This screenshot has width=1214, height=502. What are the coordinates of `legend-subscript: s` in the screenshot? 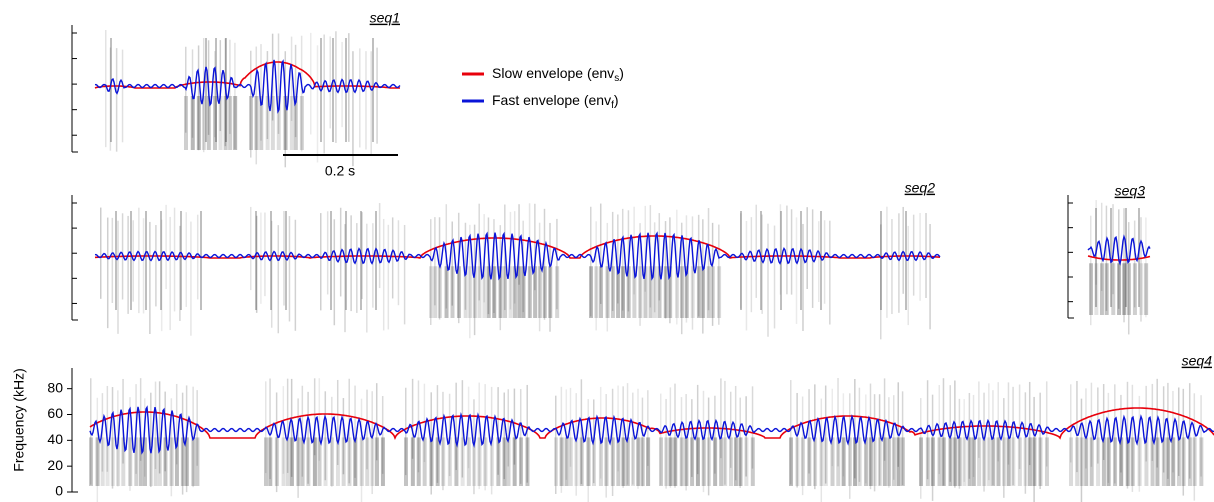 It's located at (616, 78).